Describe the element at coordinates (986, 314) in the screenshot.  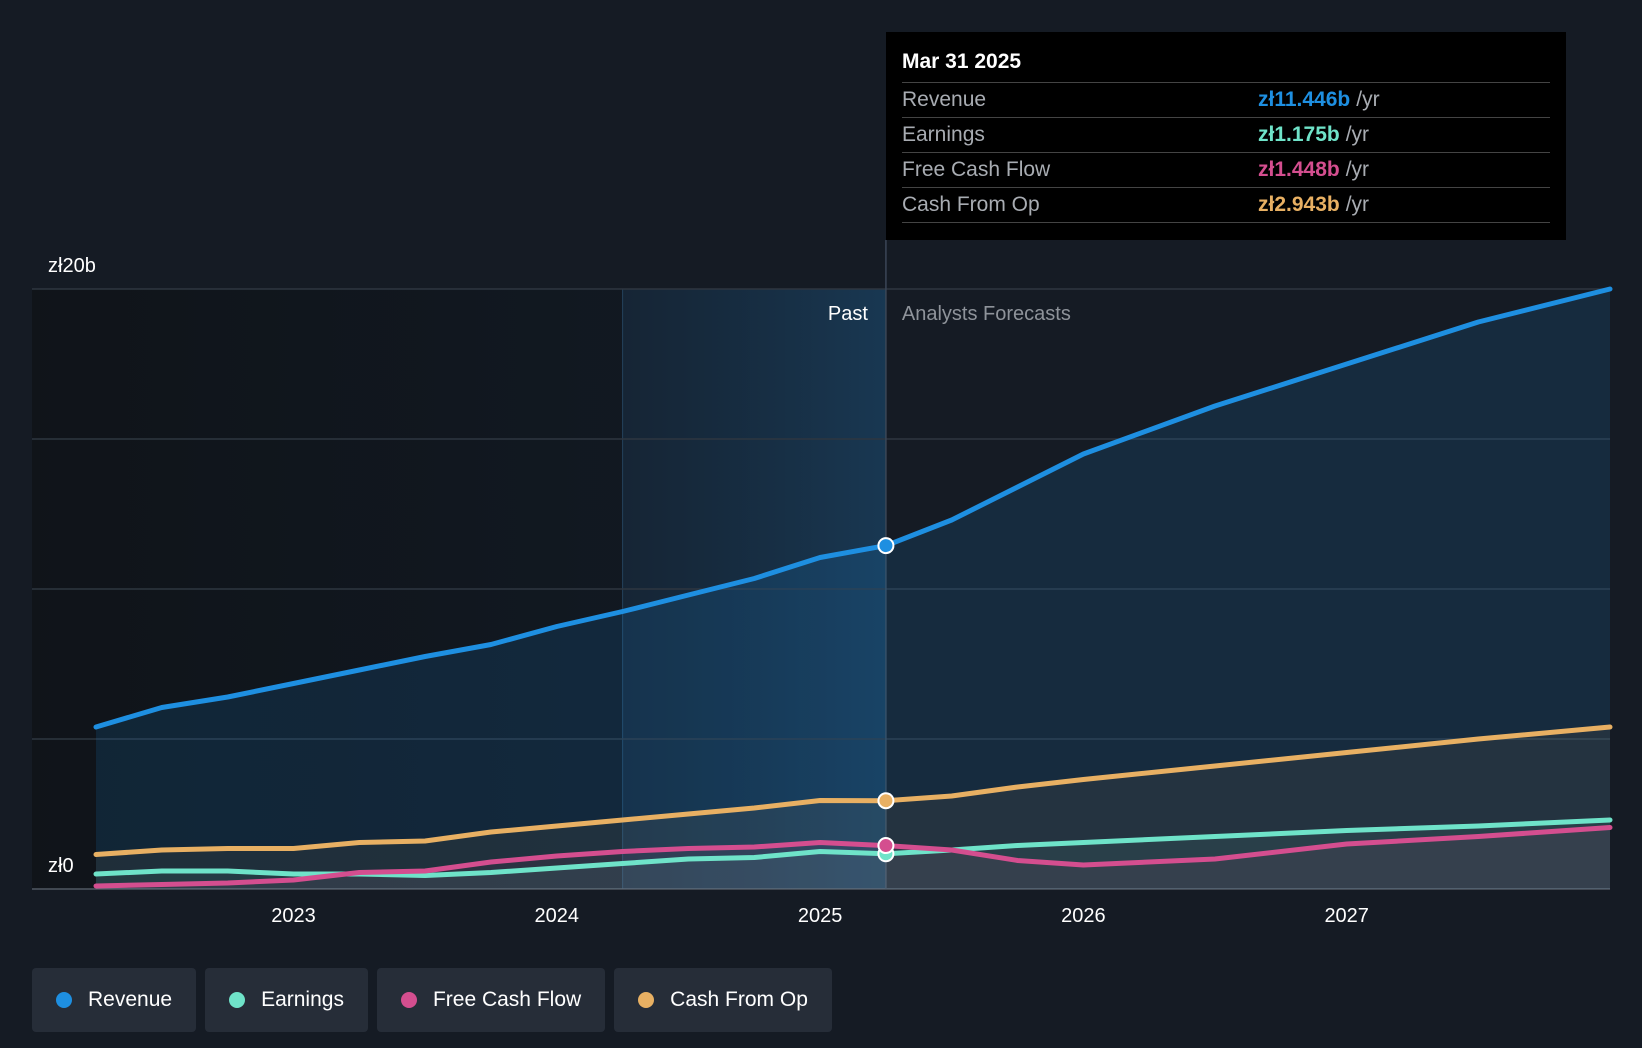
I see `forecast-region-label: Analysts Forecasts` at that location.